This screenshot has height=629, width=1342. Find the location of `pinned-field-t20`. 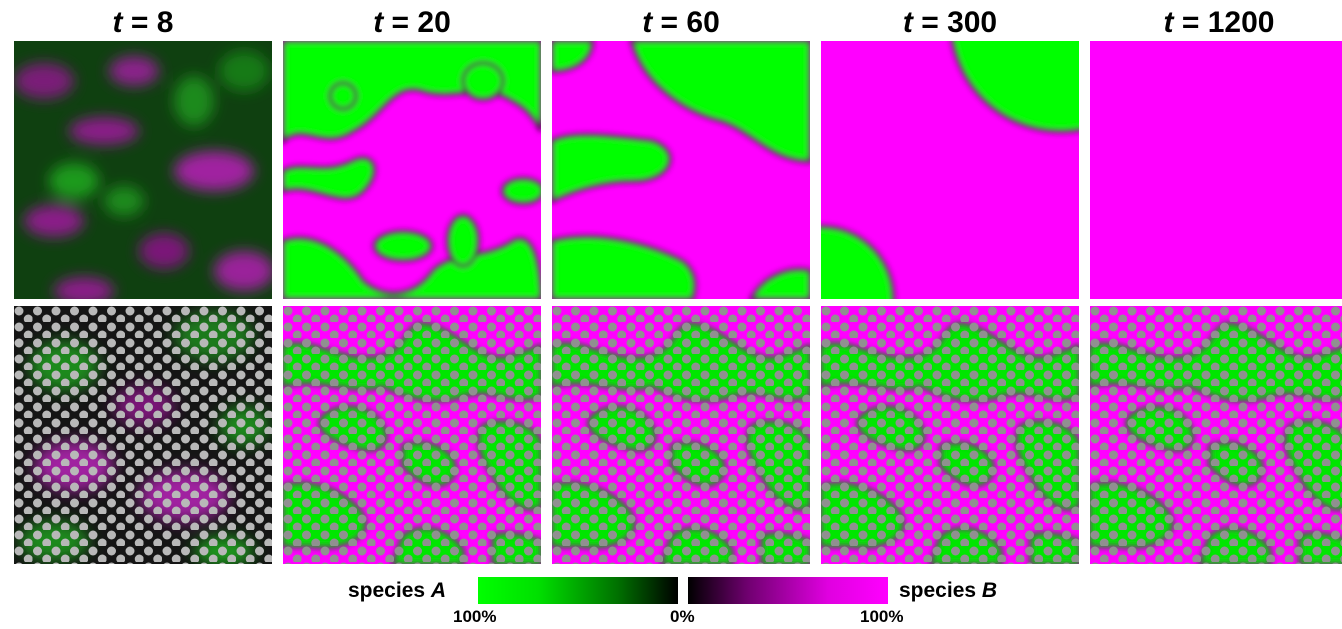

pinned-field-t20 is located at coordinates (412, 435).